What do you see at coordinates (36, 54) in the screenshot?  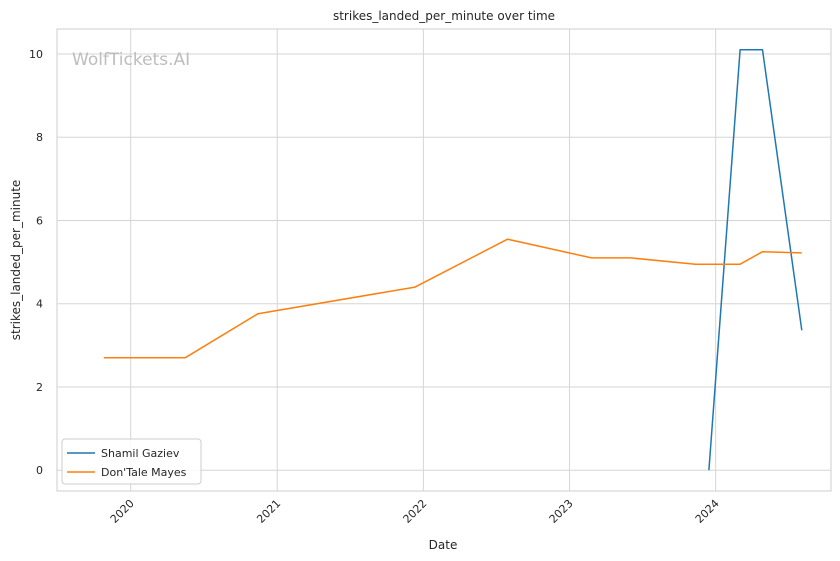 I see `y-tick-label: 10` at bounding box center [36, 54].